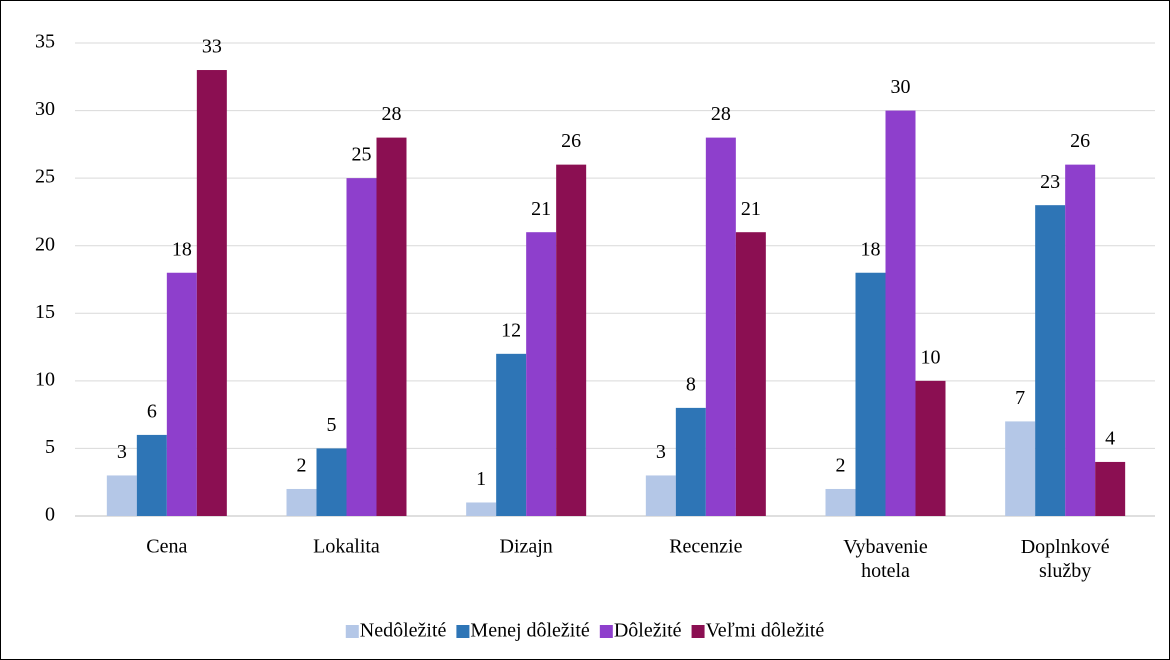 The height and width of the screenshot is (660, 1170). I want to click on data-label: 10, so click(931, 357).